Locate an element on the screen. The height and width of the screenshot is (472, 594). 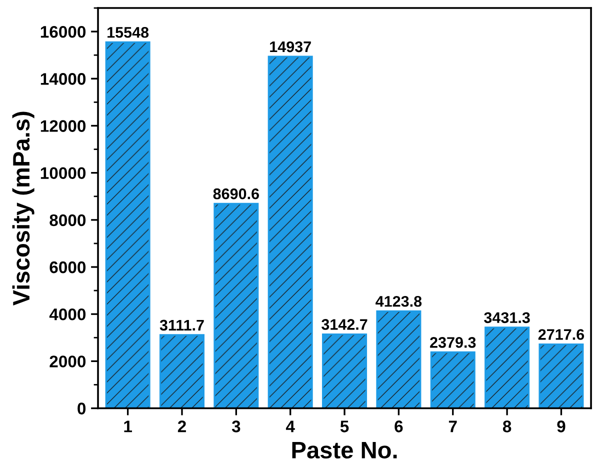
y-tick-label: 16000 is located at coordinates (63, 32).